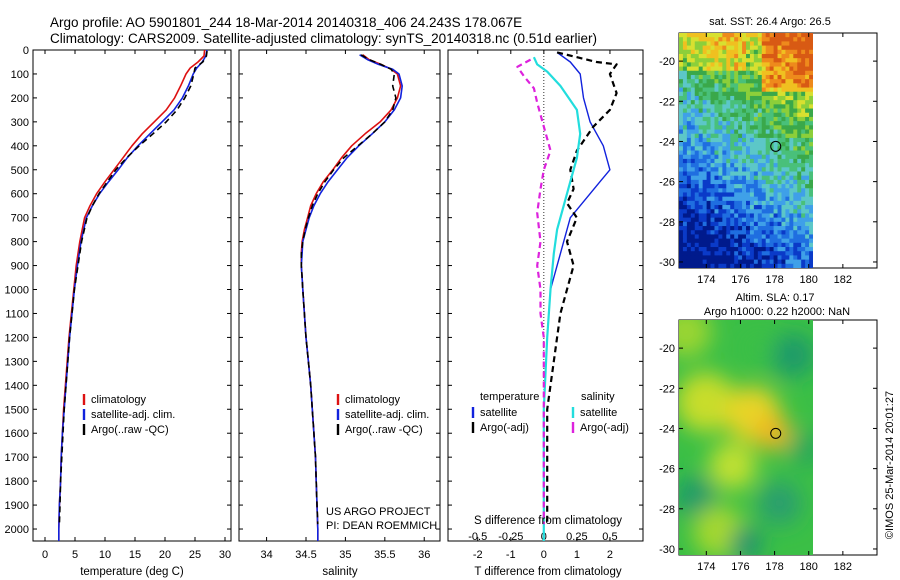  I want to click on legend-entry: Argo(..raw -QC), so click(384, 430).